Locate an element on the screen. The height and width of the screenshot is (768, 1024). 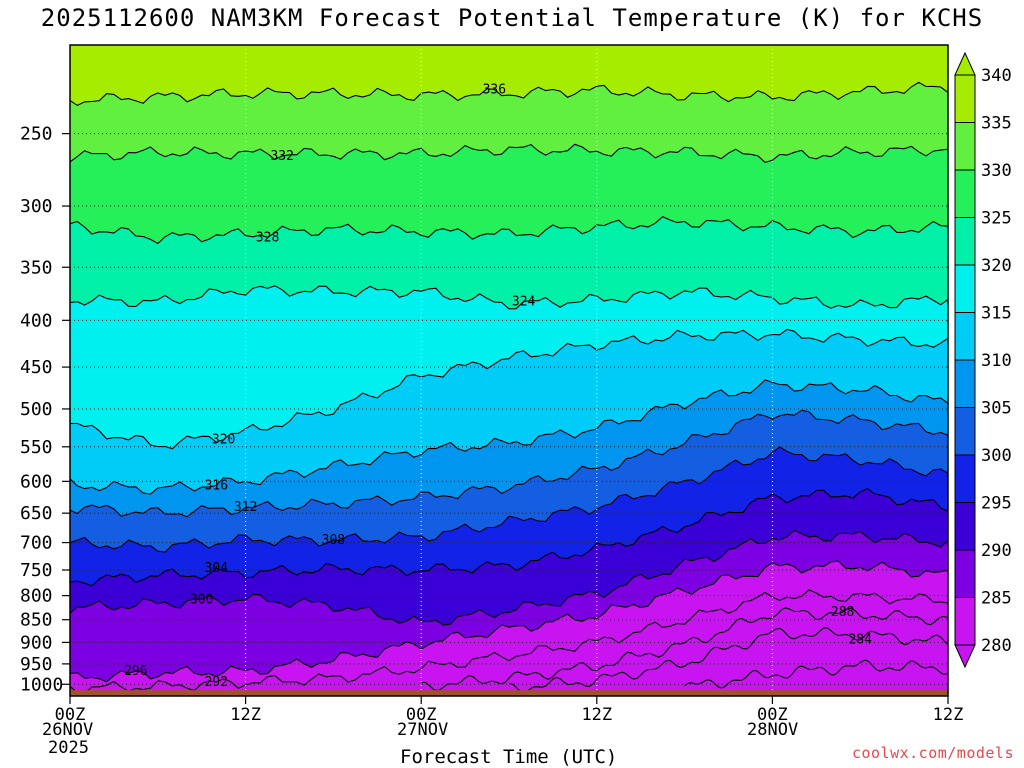
isotherm-label-292: 292 is located at coordinates (216, 682).